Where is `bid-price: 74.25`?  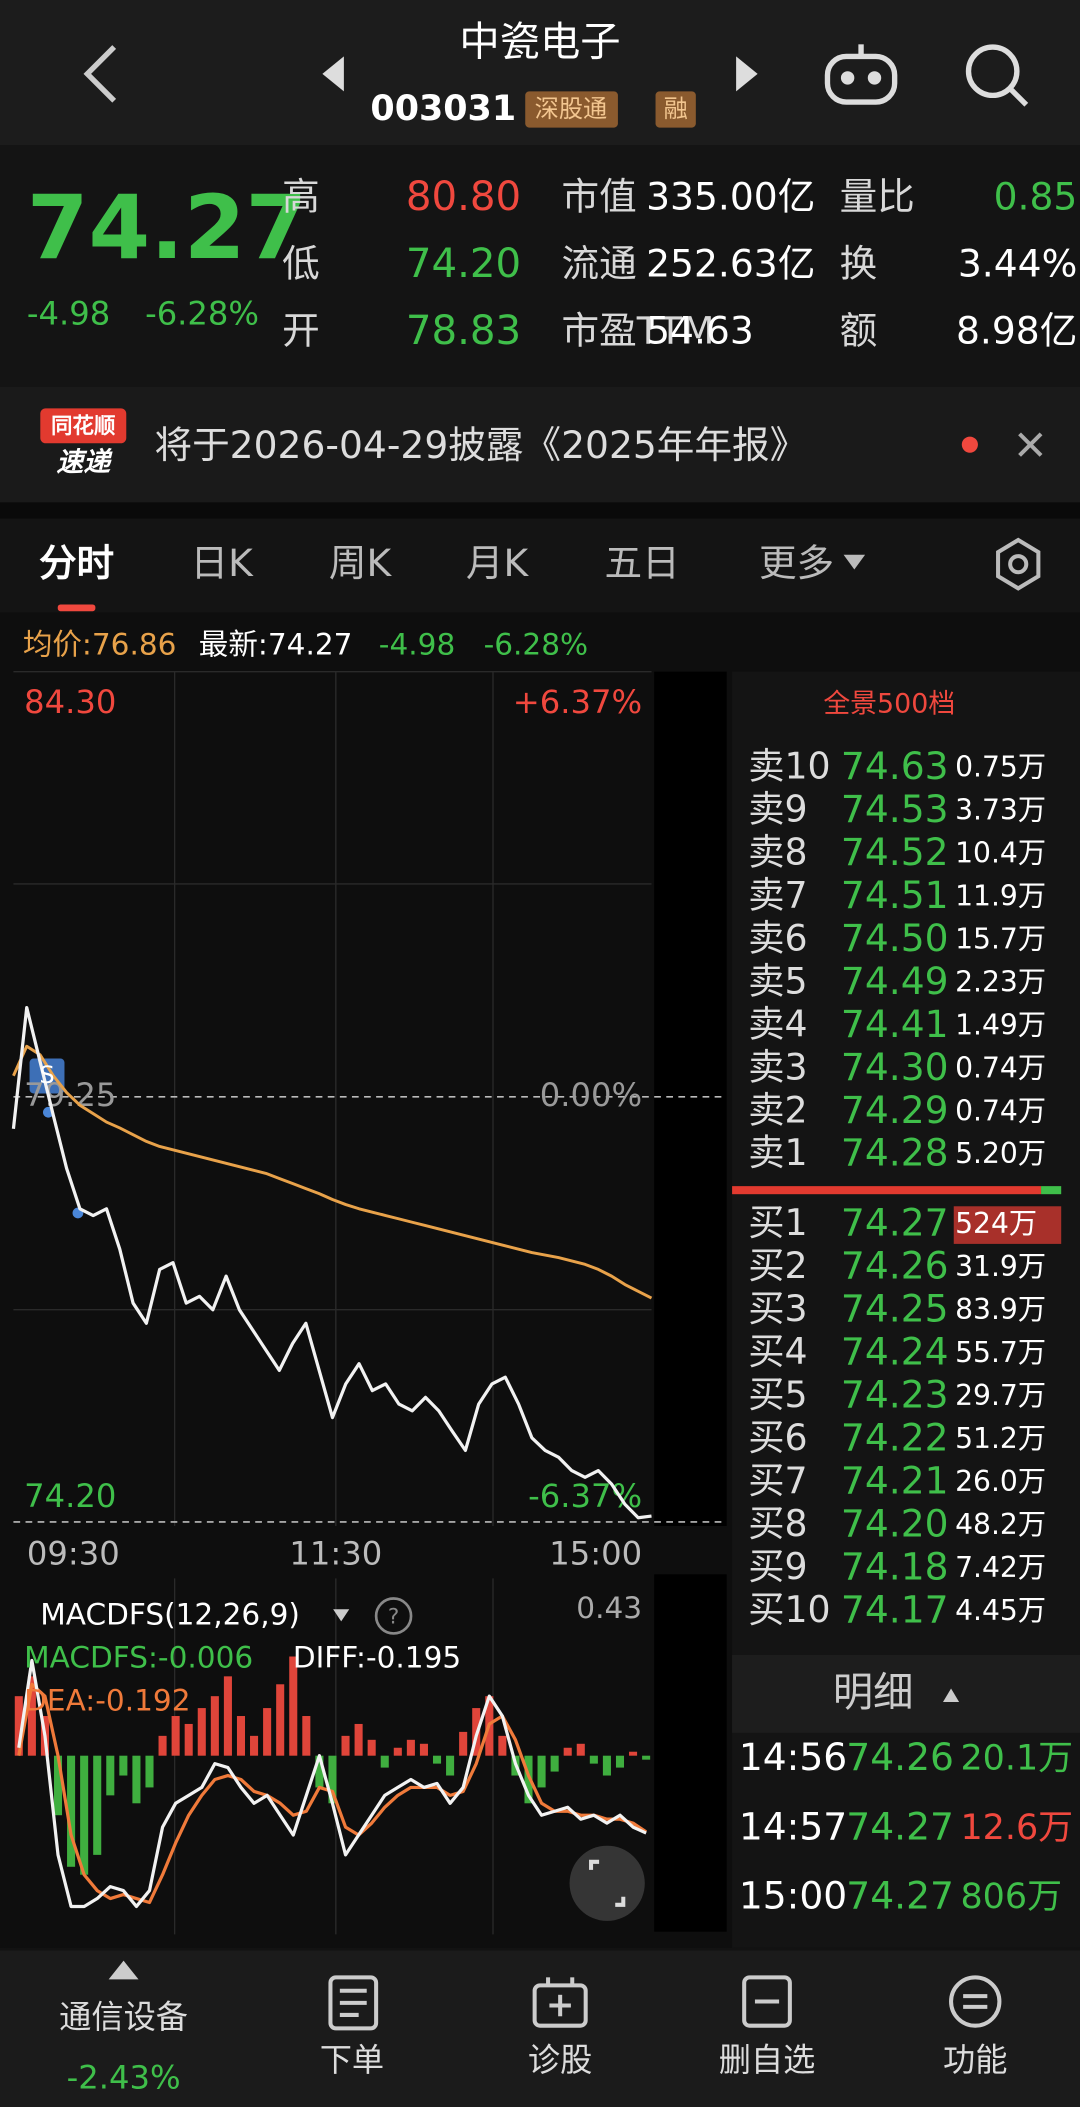 bid-price: 74.25 is located at coordinates (895, 1309).